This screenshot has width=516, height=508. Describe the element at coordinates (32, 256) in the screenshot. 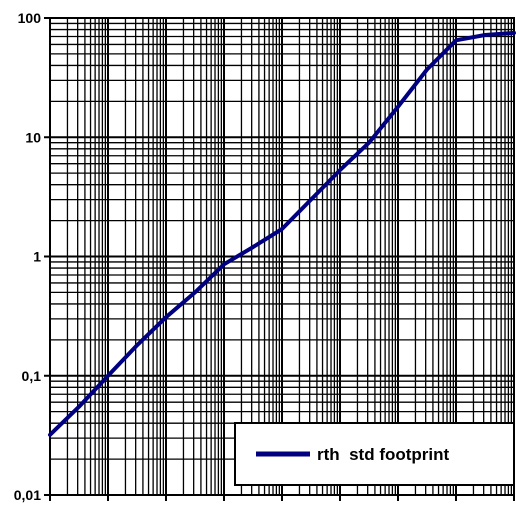

I see `y-axis-ticks: 100 10 1 0,1 0,01` at that location.